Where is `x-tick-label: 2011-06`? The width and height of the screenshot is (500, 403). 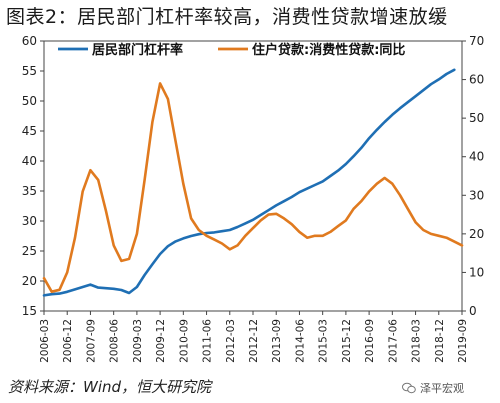 x-tick-label: 2011-06 is located at coordinates (208, 341).